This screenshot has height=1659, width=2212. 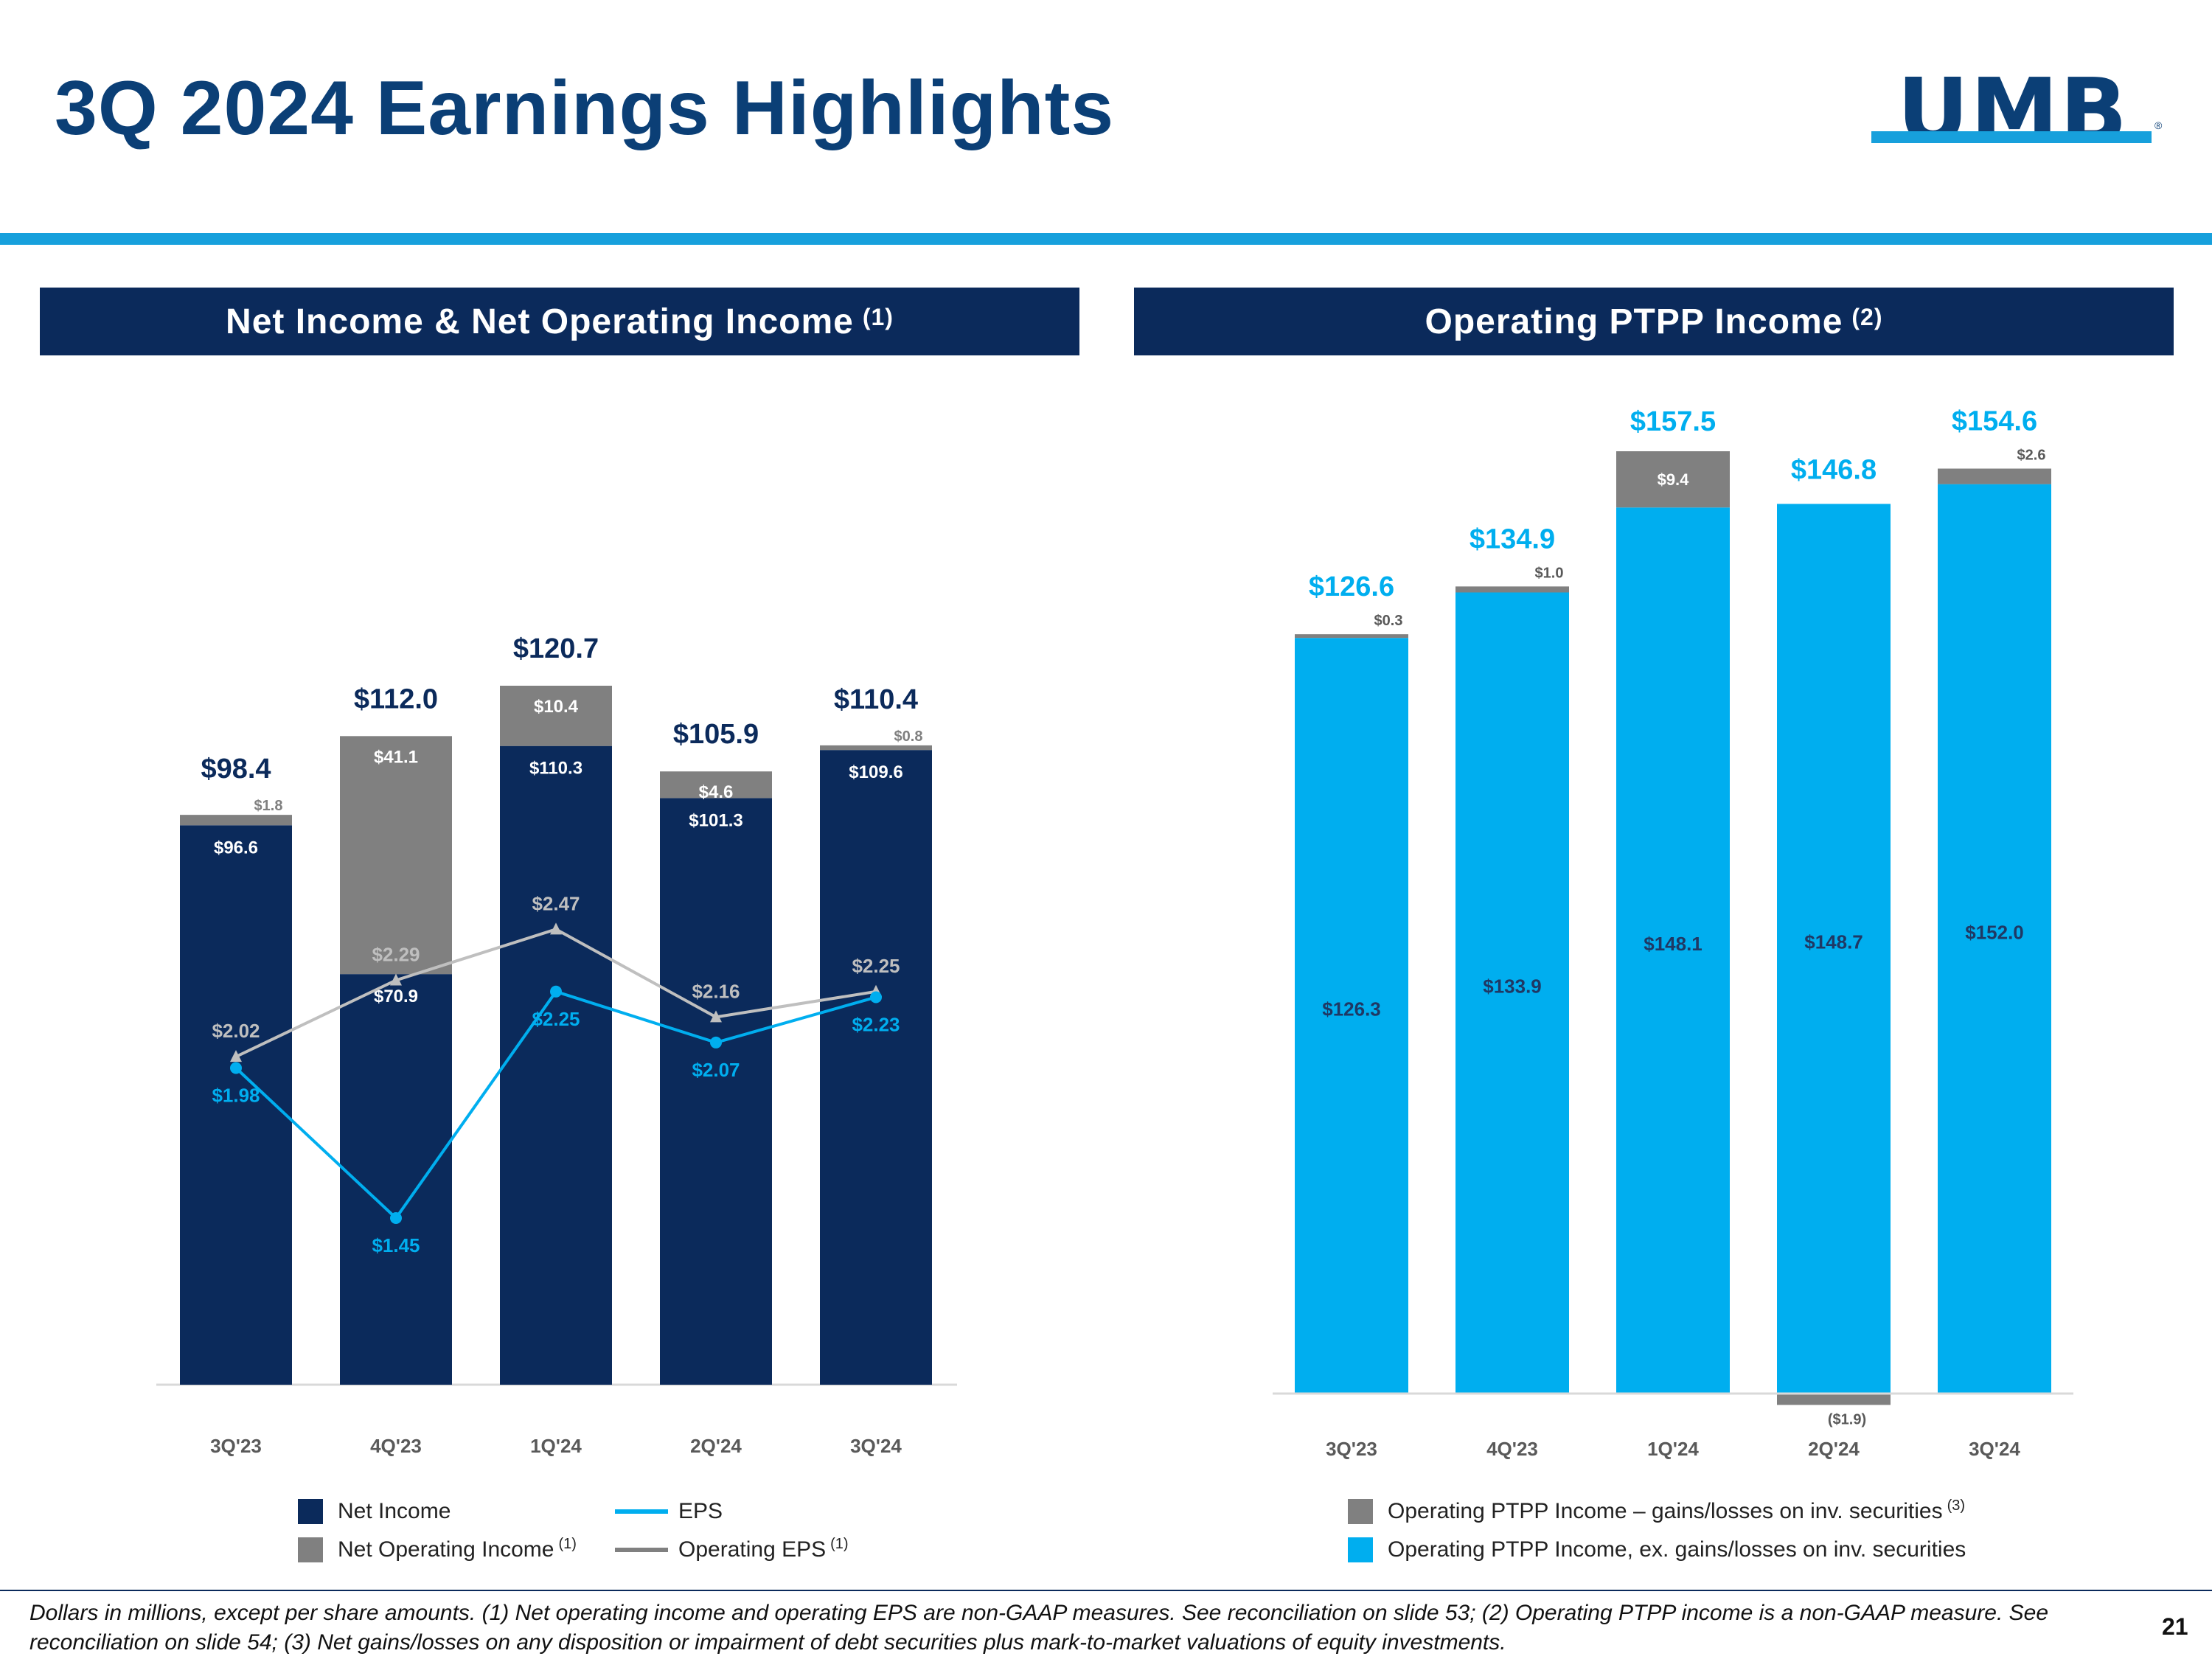 What do you see at coordinates (876, 1024) in the screenshot?
I see `eps-label: $2.23` at bounding box center [876, 1024].